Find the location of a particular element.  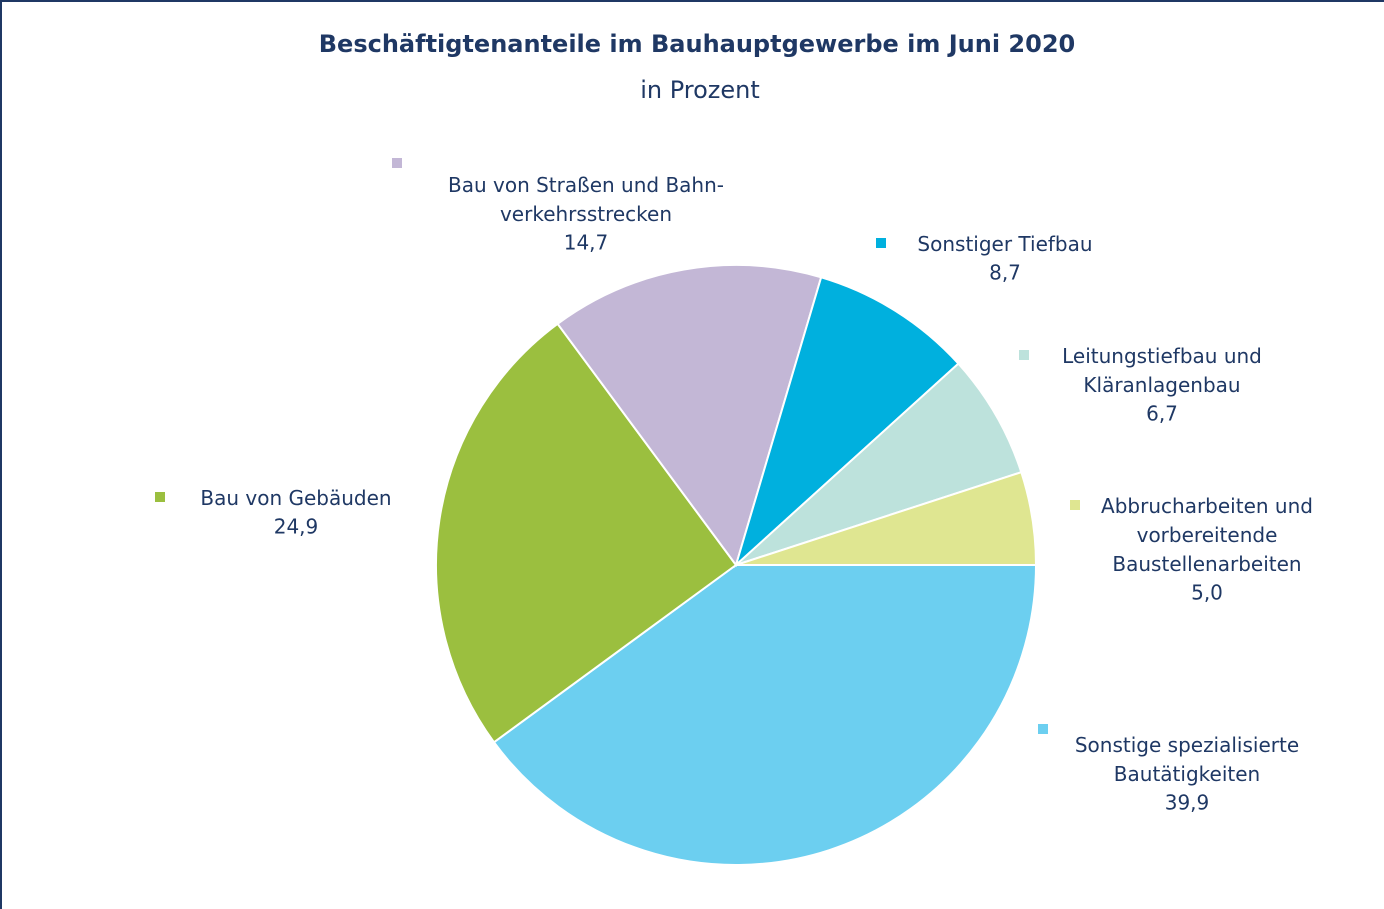

slice-label: Sonstige spezialisierte Bautätigkeiten is located at coordinates (1187, 759).